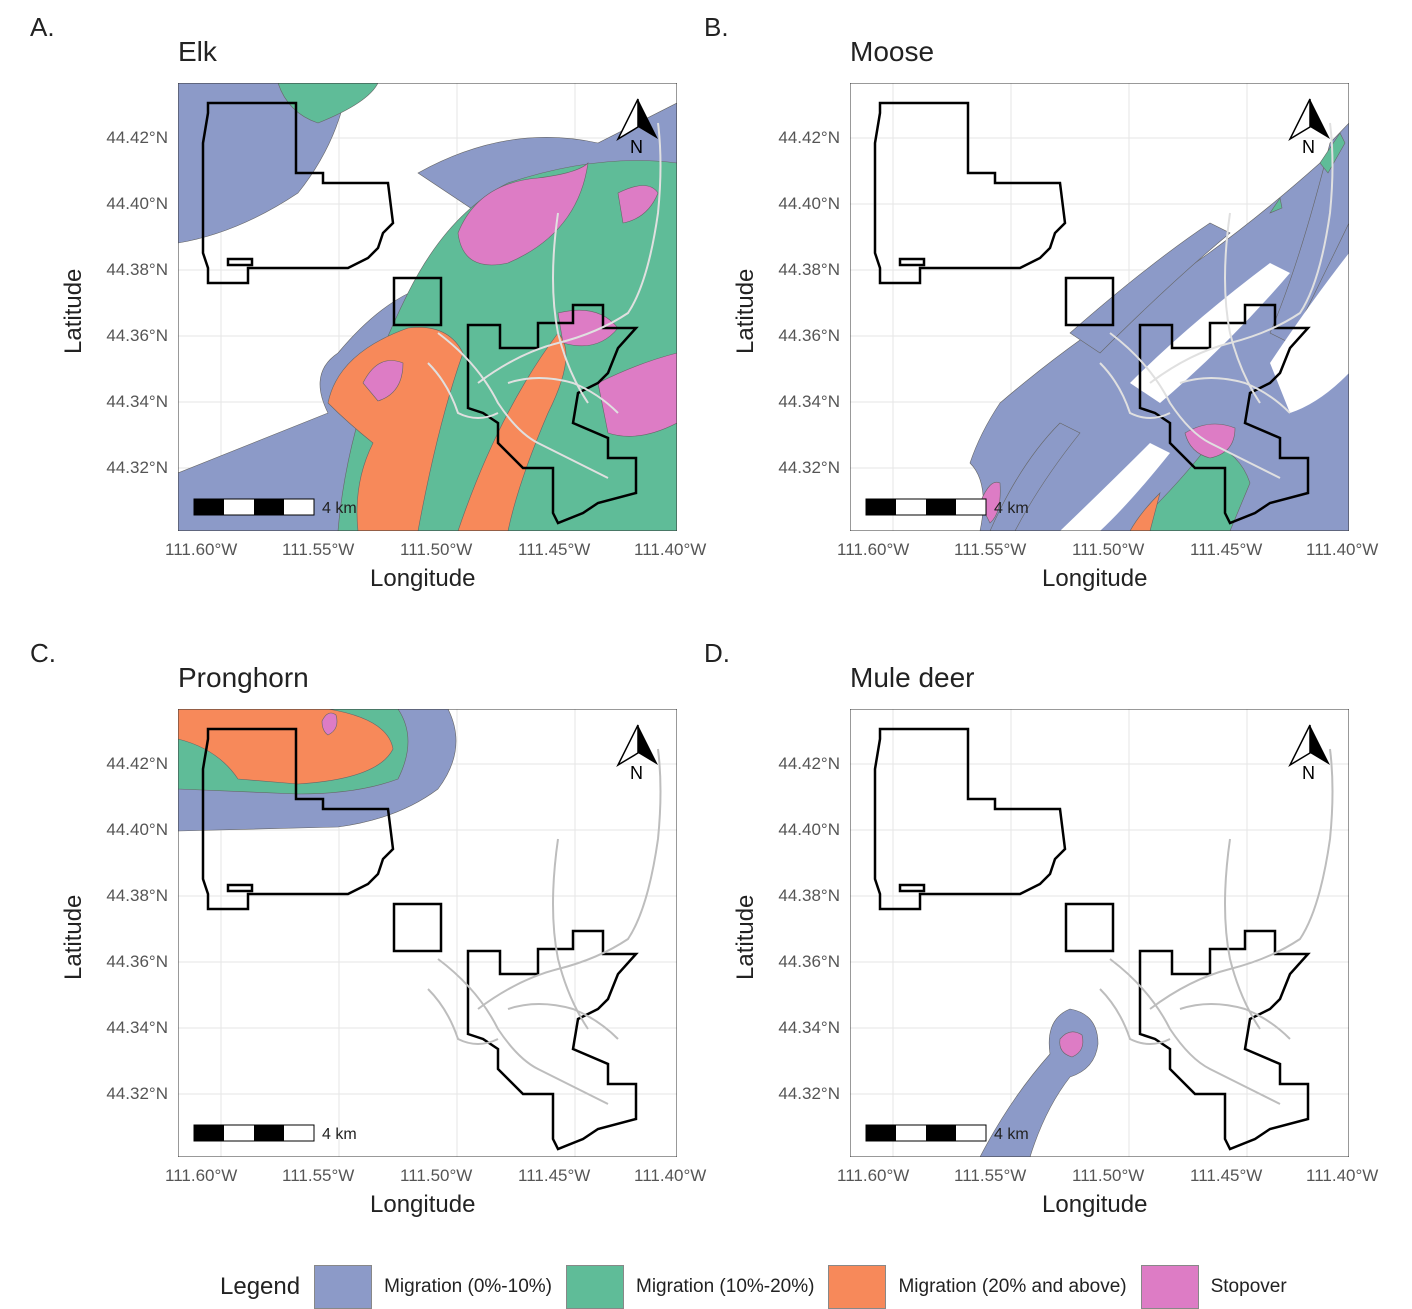  I want to click on legend-item-migration-low: Migration (0%-10%), so click(433, 1287).